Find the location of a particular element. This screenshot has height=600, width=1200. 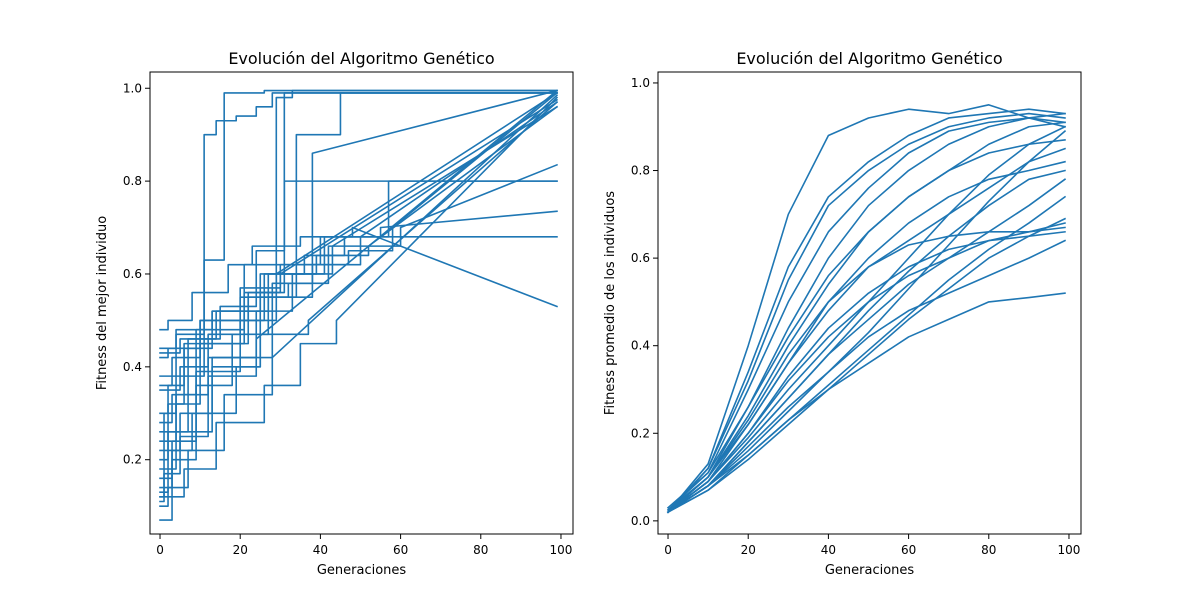

y-tick-label: 0.0 is located at coordinates (640, 521).